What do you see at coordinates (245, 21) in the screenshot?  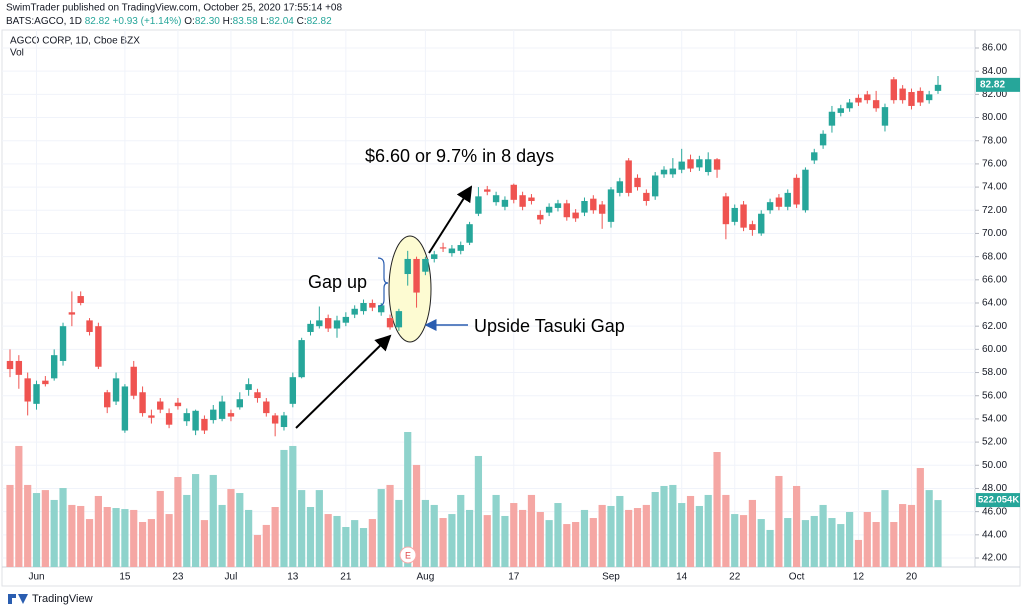 I see `high-value: 83.58` at bounding box center [245, 21].